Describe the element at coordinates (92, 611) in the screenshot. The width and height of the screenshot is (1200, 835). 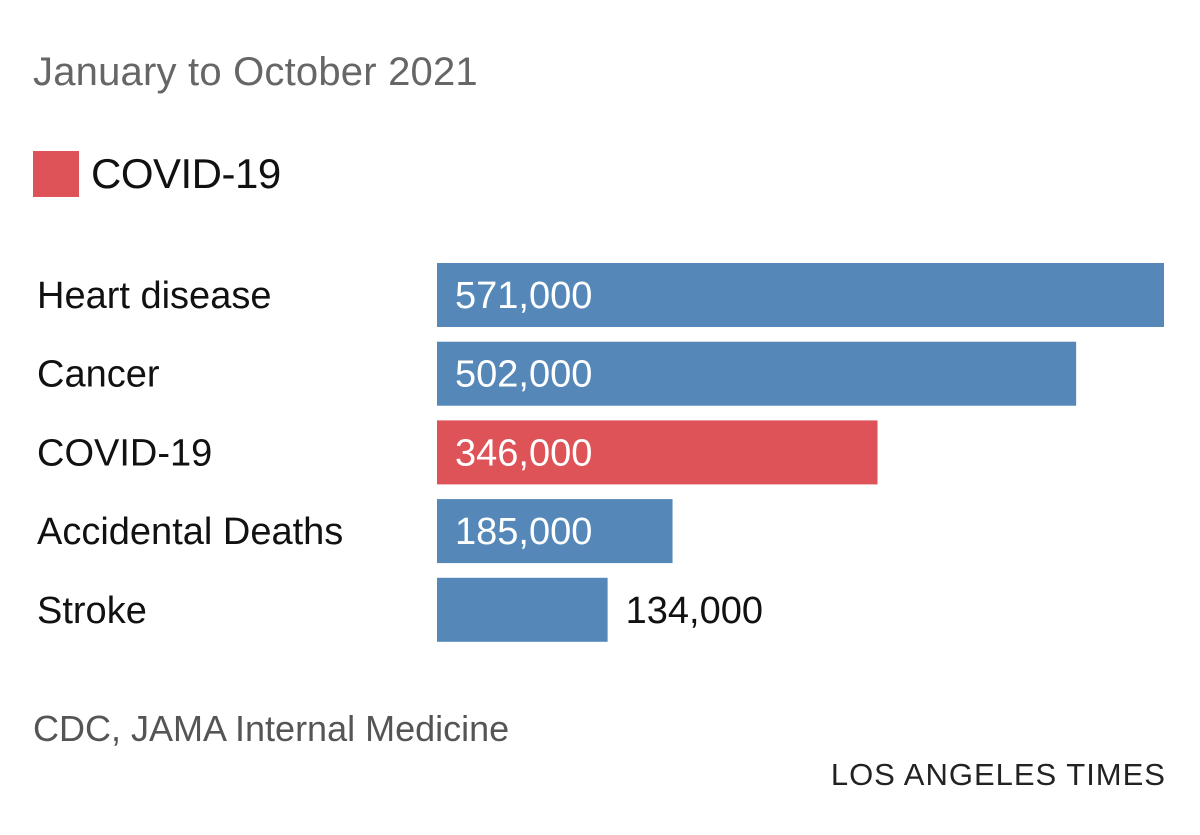
I see `category-label-stroke: Stroke` at that location.